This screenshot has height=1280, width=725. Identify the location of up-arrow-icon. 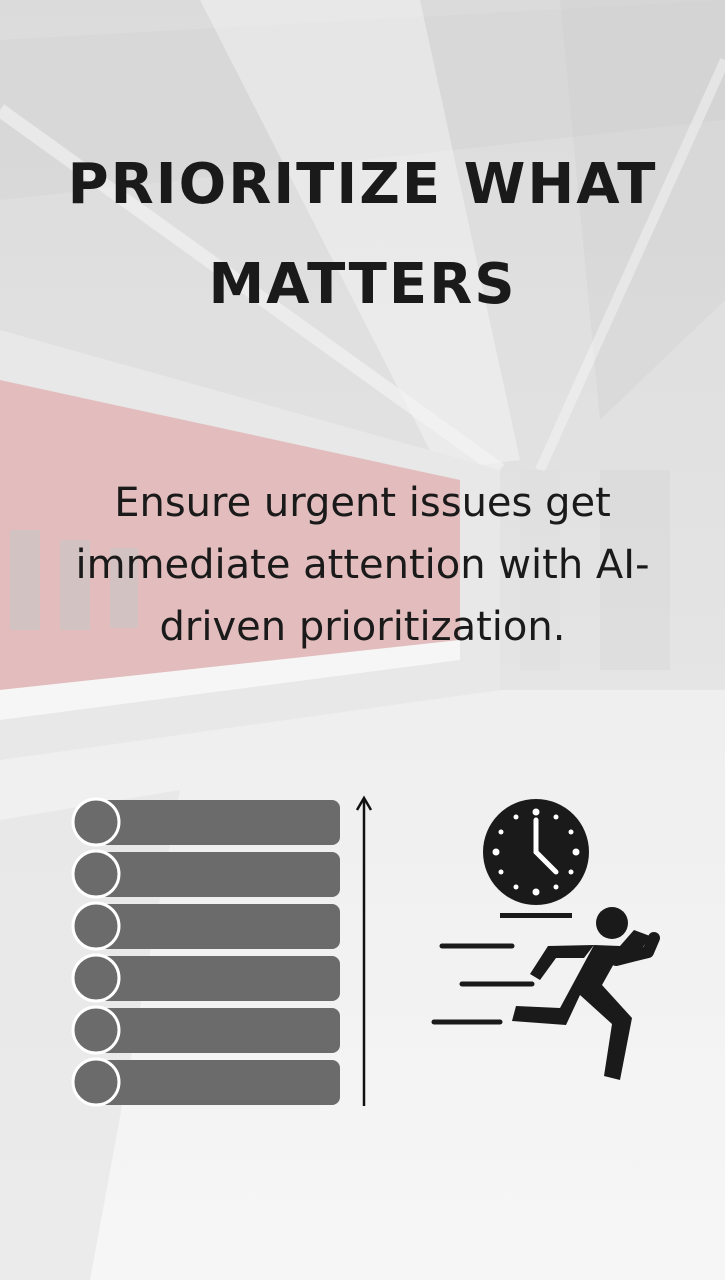
(364, 950).